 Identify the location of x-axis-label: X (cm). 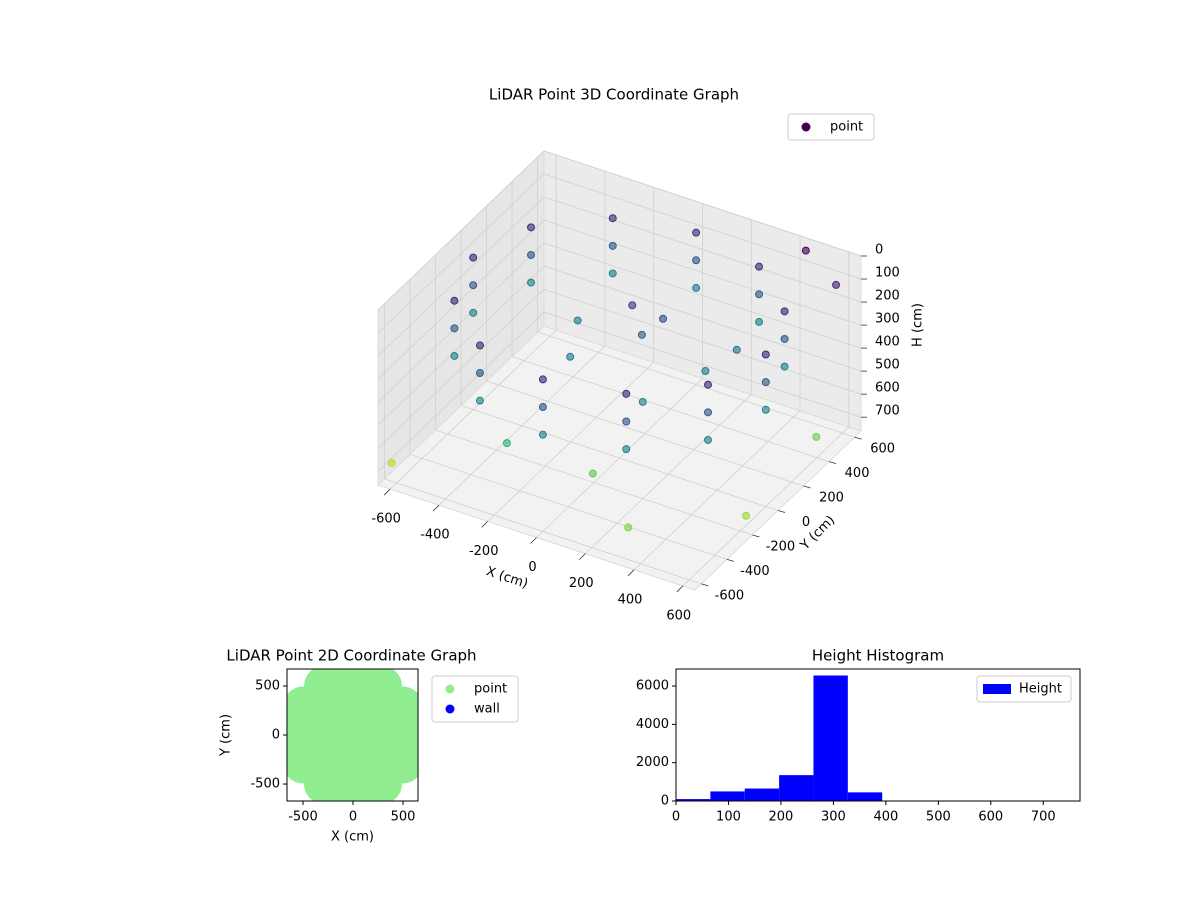
(352, 837).